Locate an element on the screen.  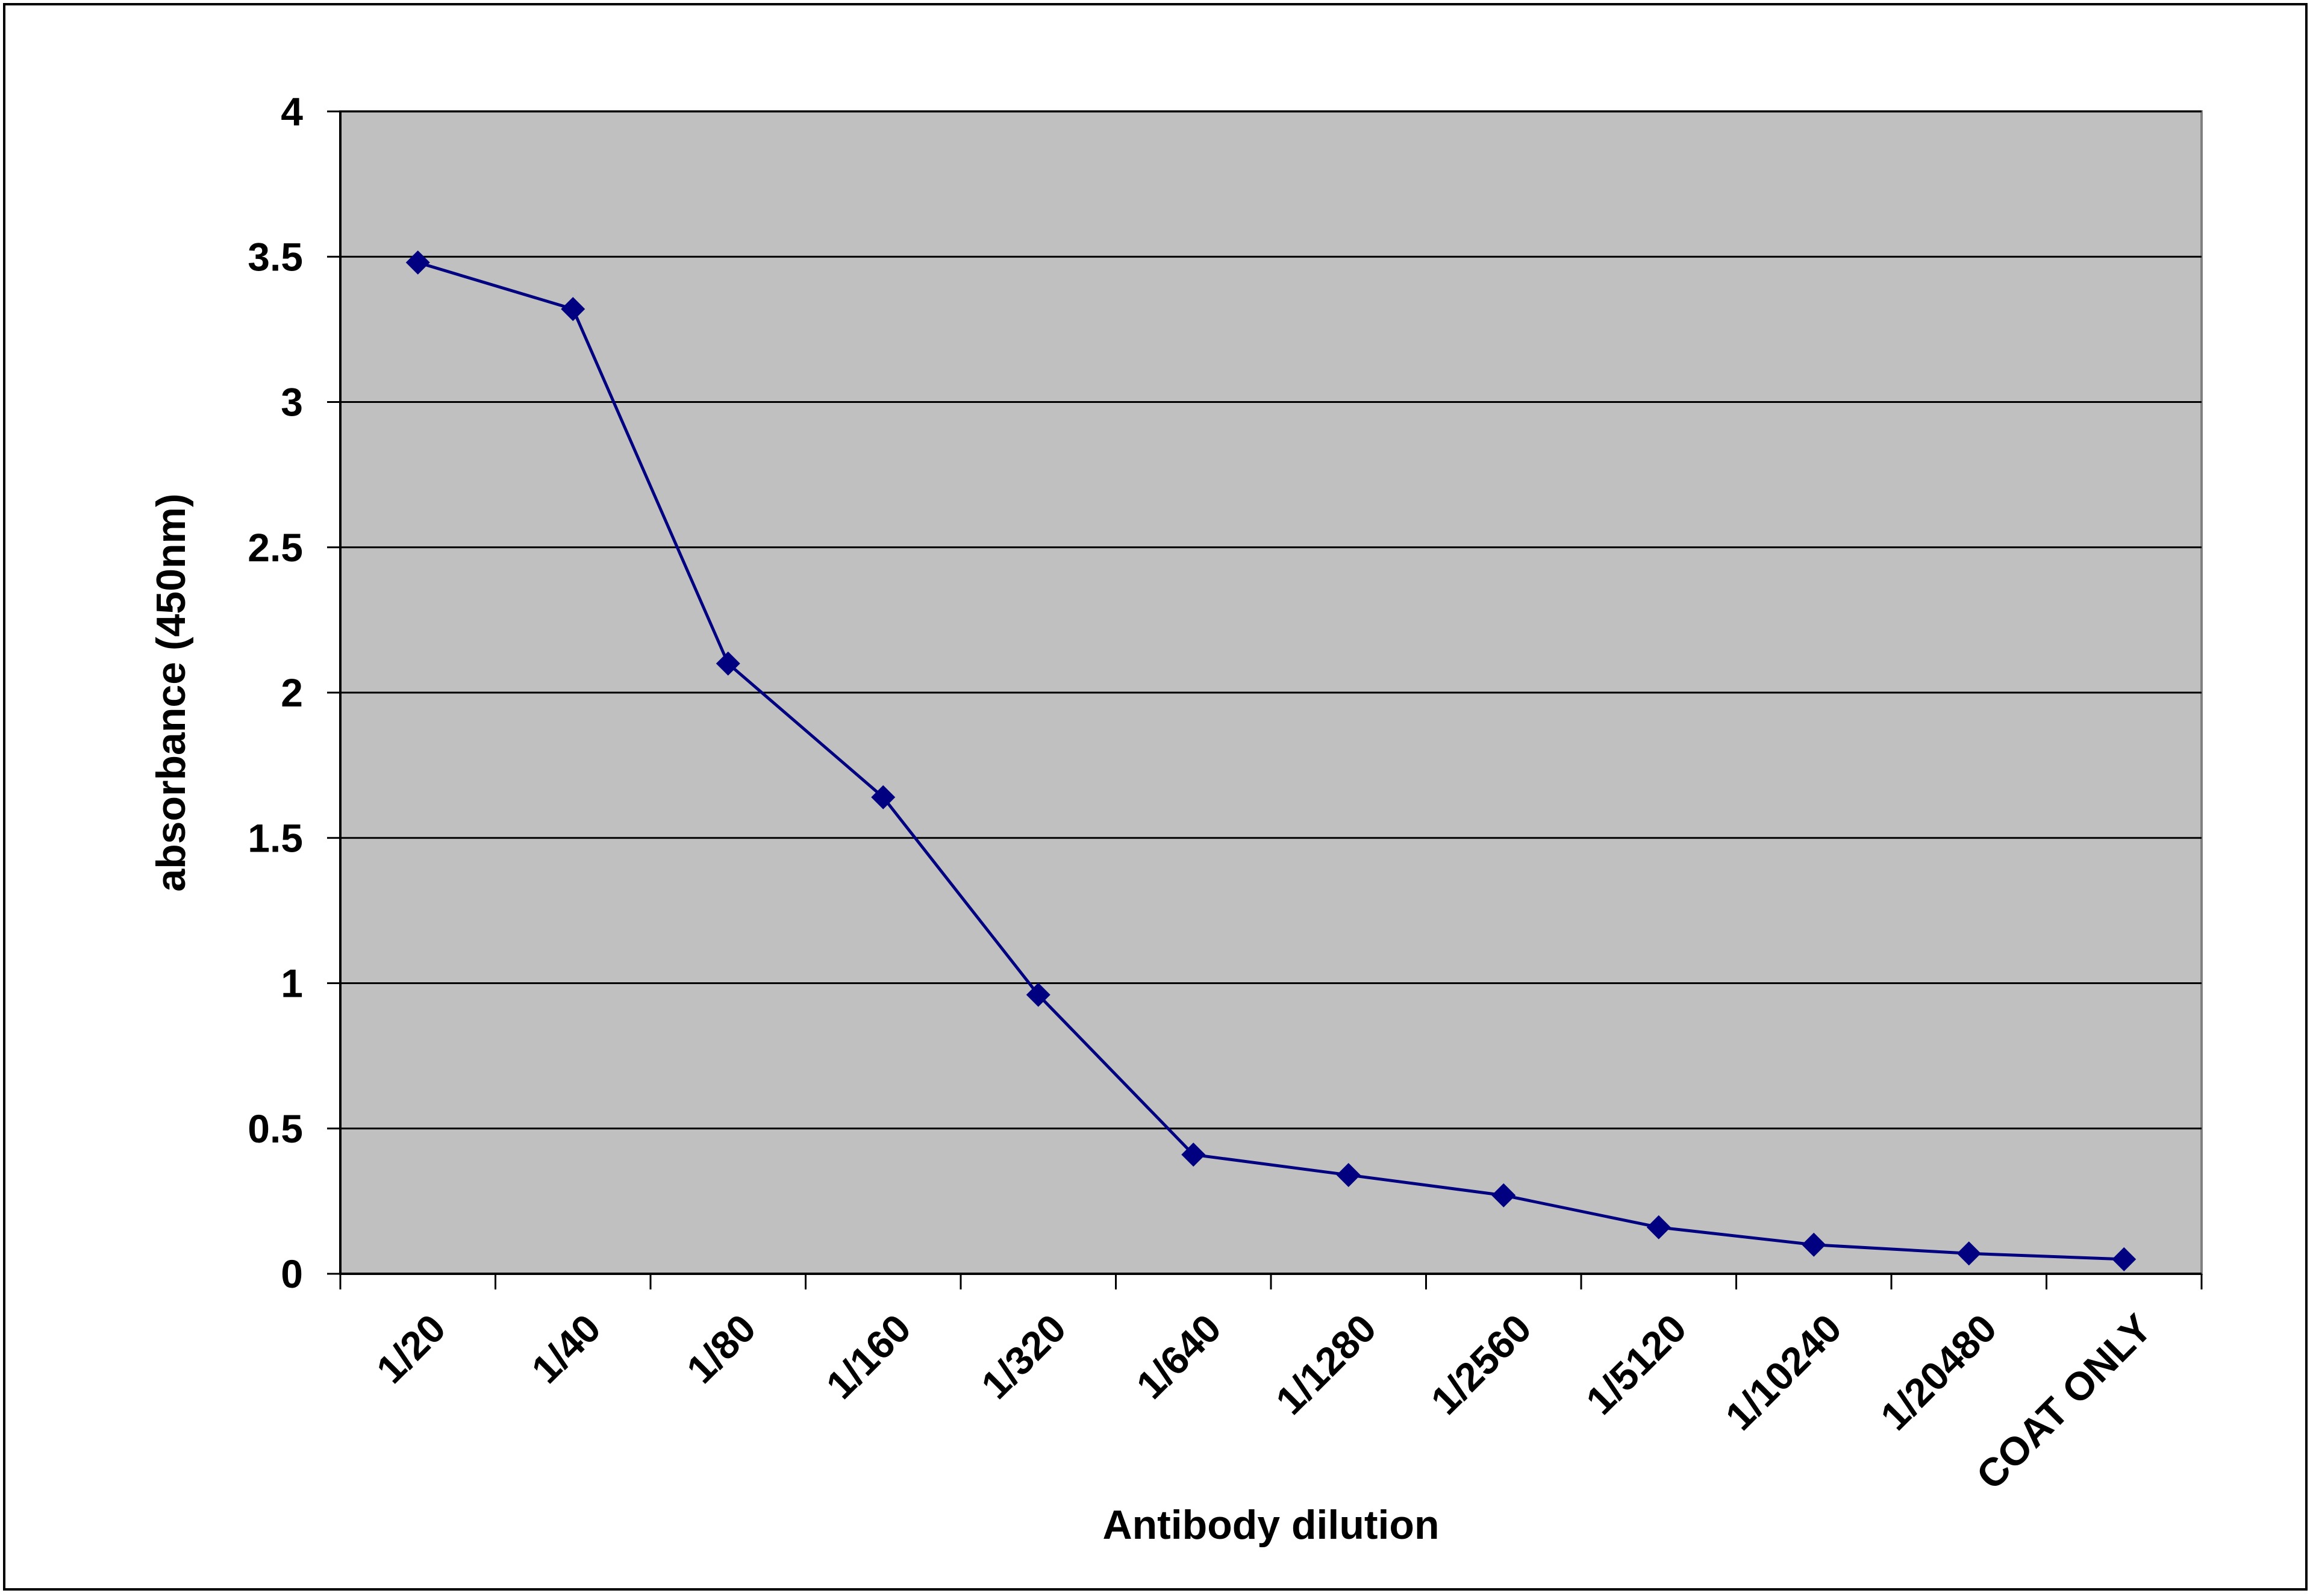
y-tick-label: 2 is located at coordinates (292, 692).